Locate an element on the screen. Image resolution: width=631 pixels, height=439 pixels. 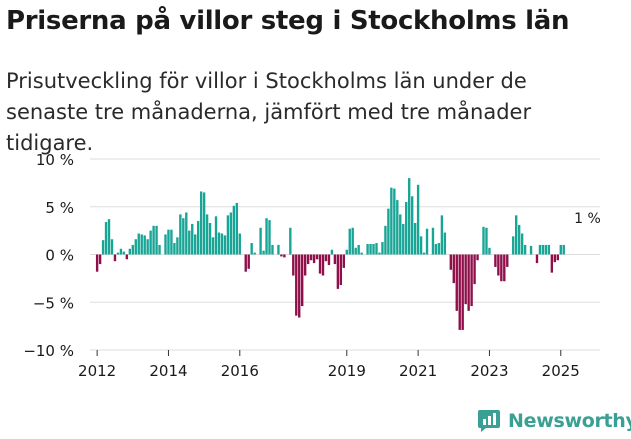
y-tick-label: −10 % is located at coordinates (48, 351).